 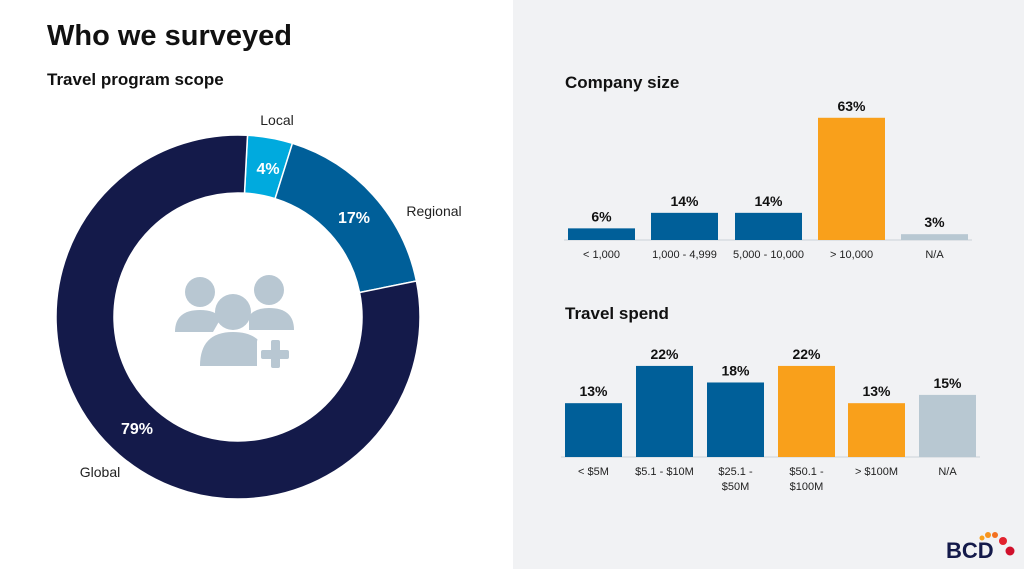 I want to click on bcd-logo: BCD, so click(x=980, y=547).